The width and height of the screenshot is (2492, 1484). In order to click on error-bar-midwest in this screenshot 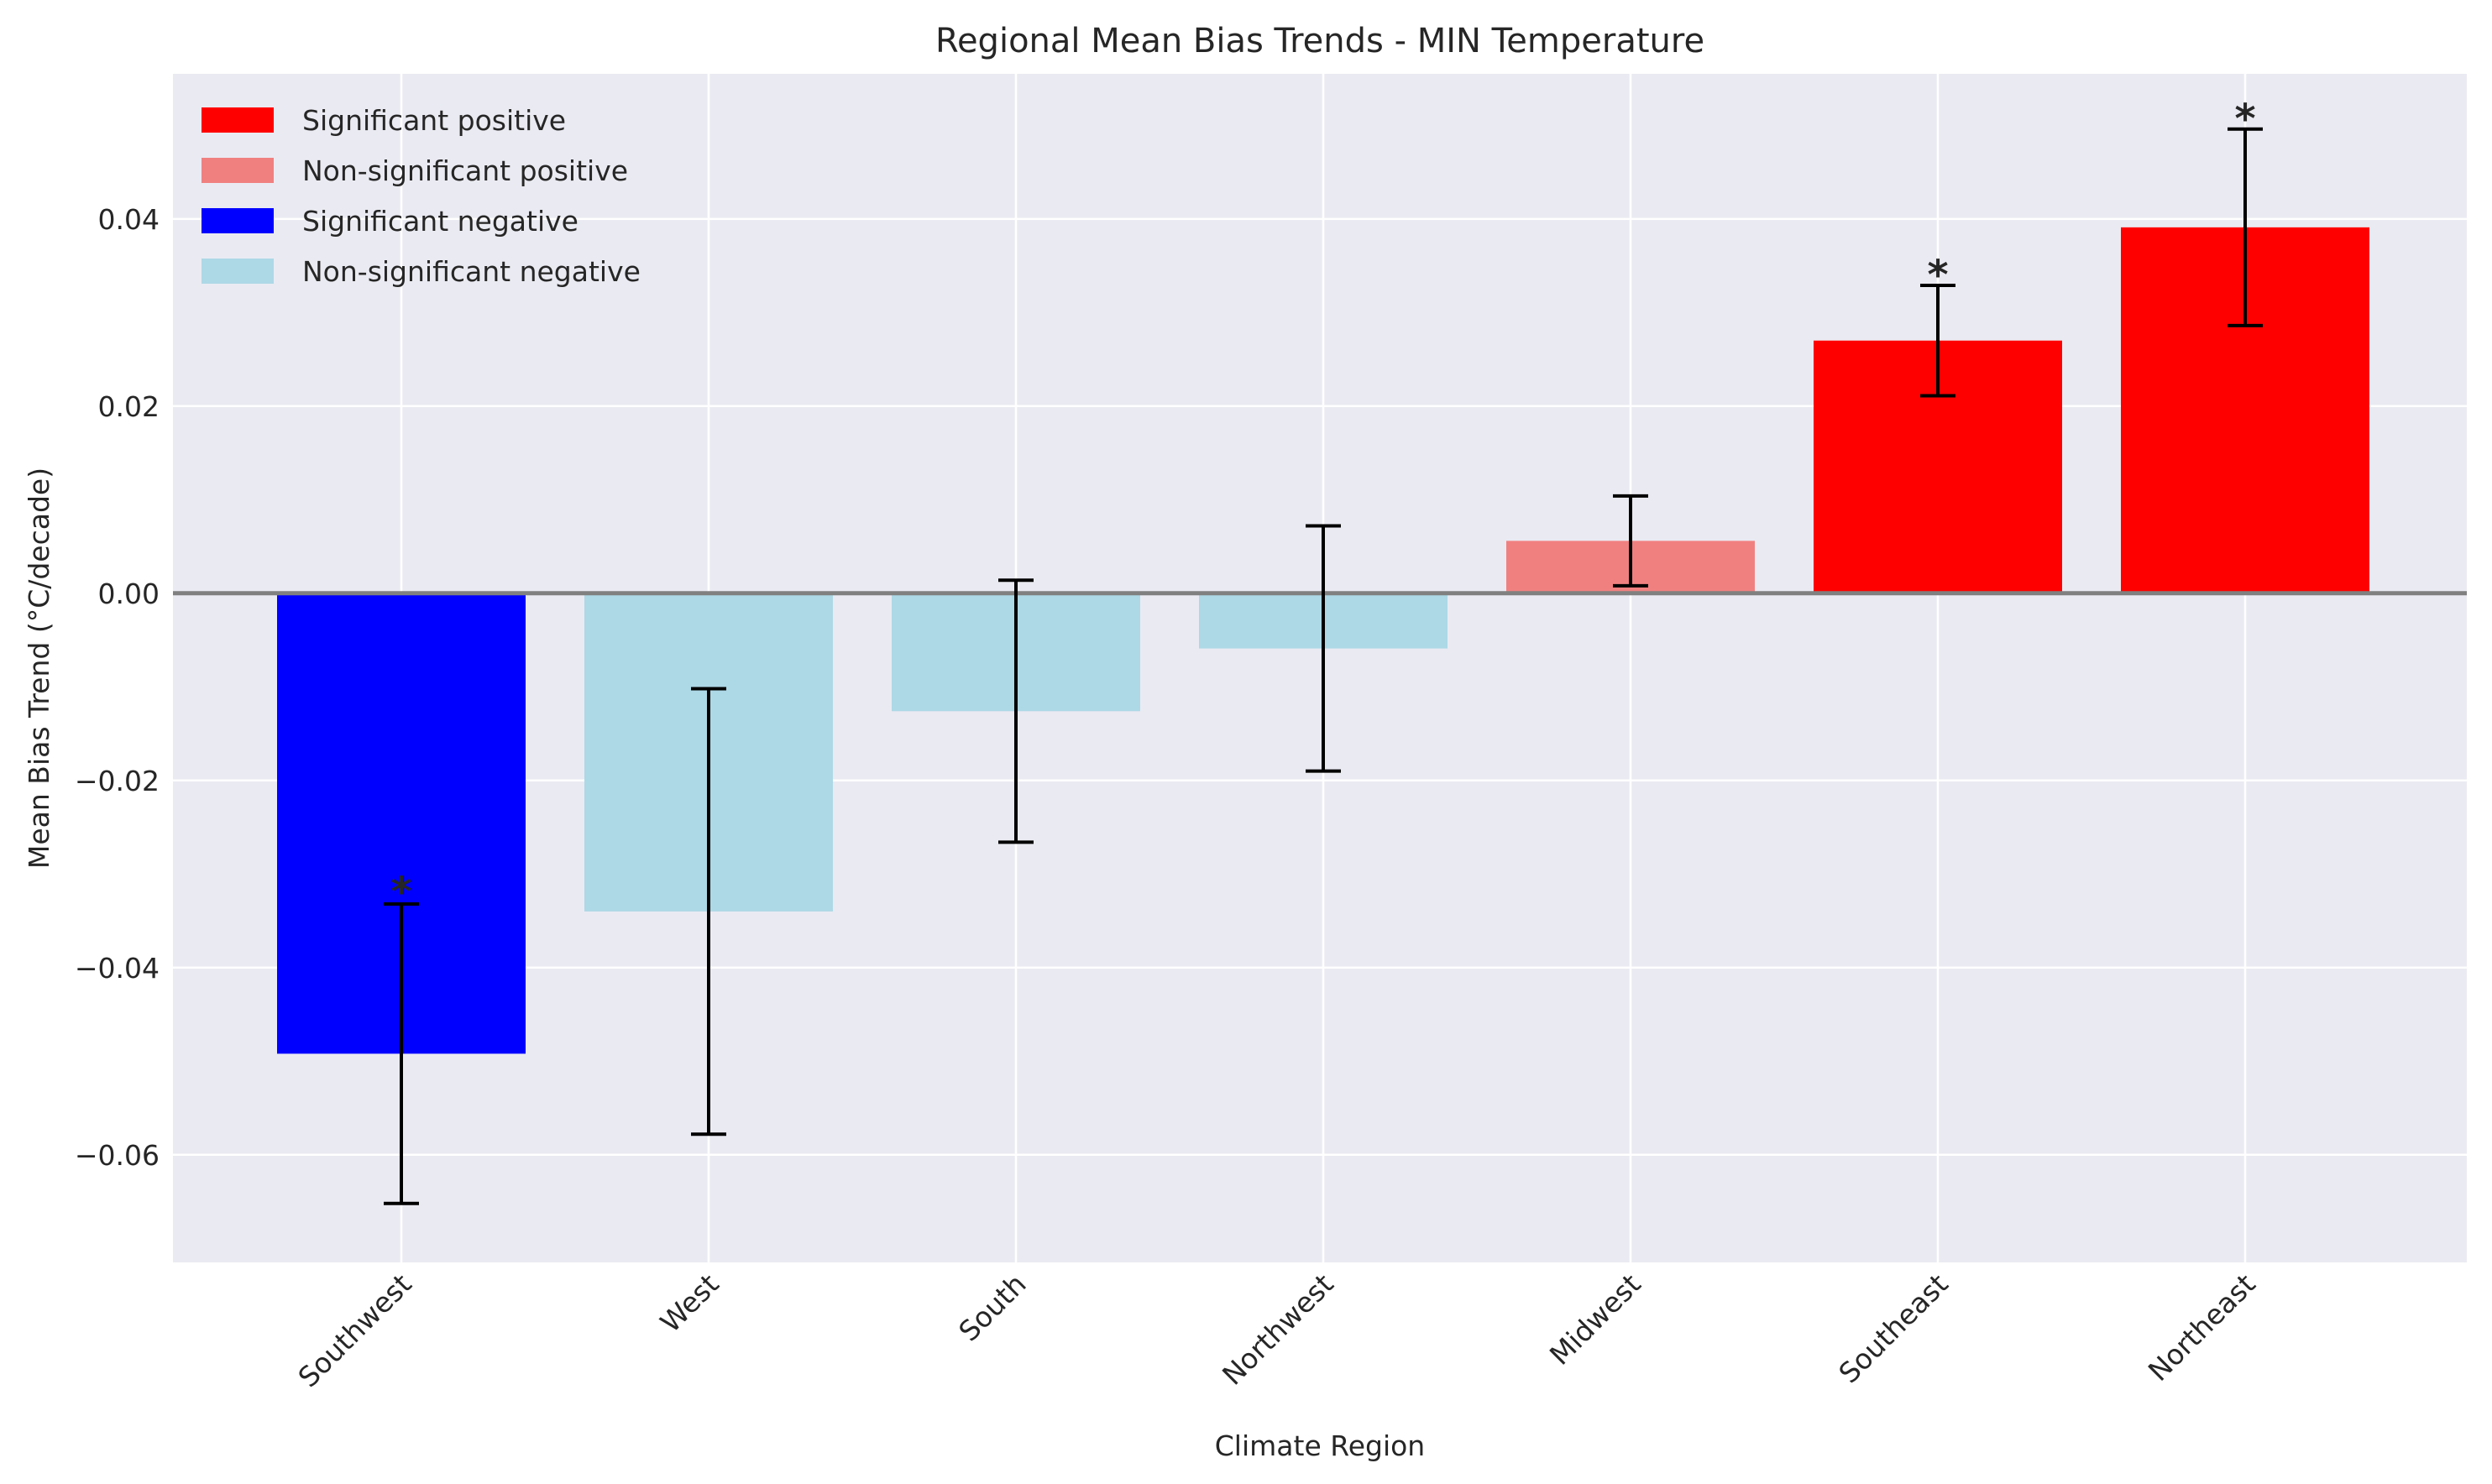, I will do `click(1630, 541)`.